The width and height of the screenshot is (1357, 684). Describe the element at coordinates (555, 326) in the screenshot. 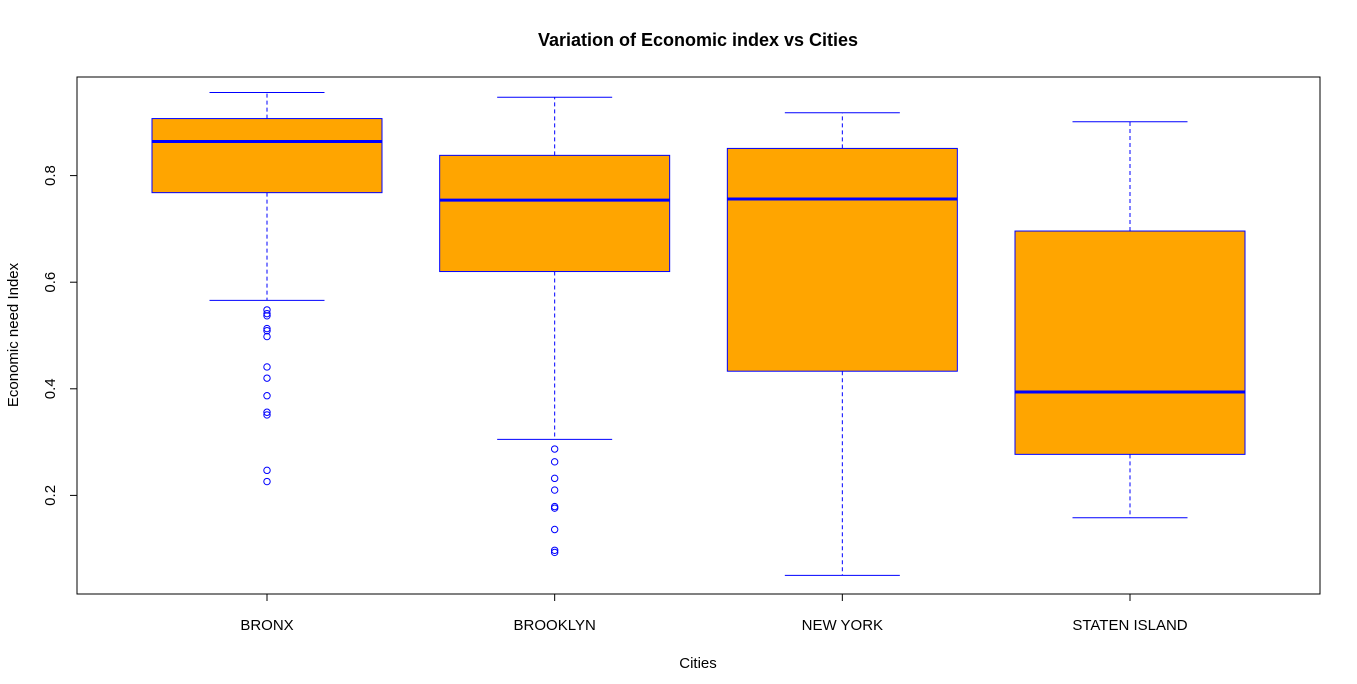

I see `box-brooklyn` at that location.